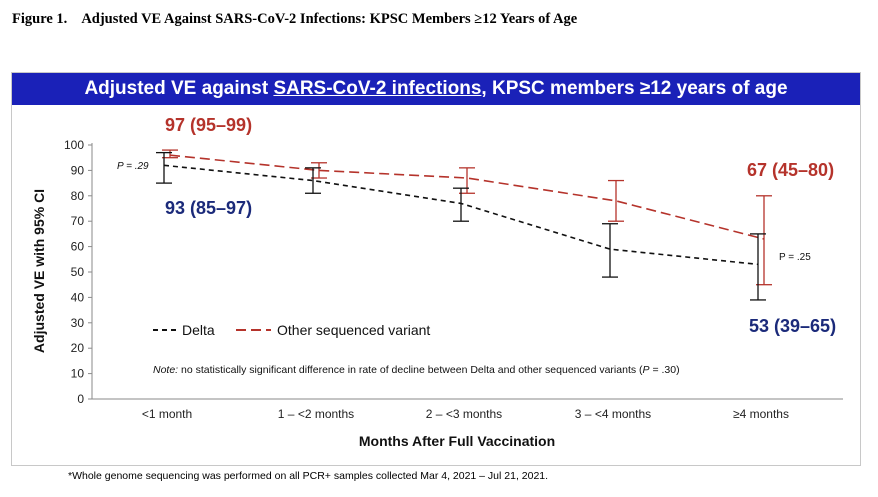  What do you see at coordinates (464, 414) in the screenshot?
I see `x-tick-label: 2 – <3 months` at bounding box center [464, 414].